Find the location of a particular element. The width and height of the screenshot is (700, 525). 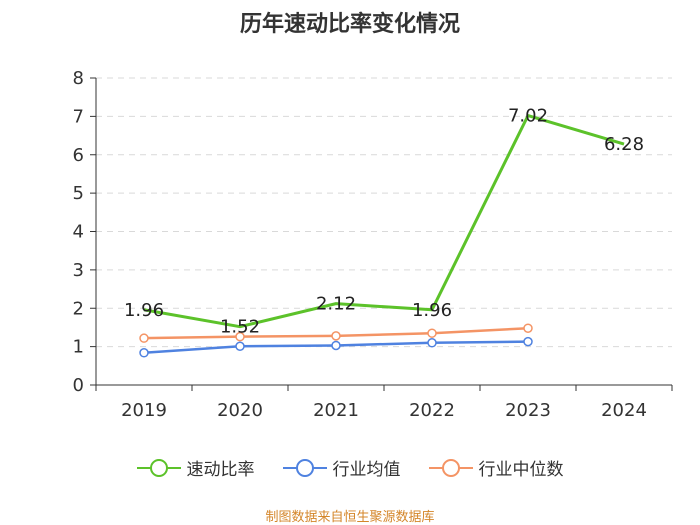

chart-title: 历年速动比率变化情况 is located at coordinates (349, 24).